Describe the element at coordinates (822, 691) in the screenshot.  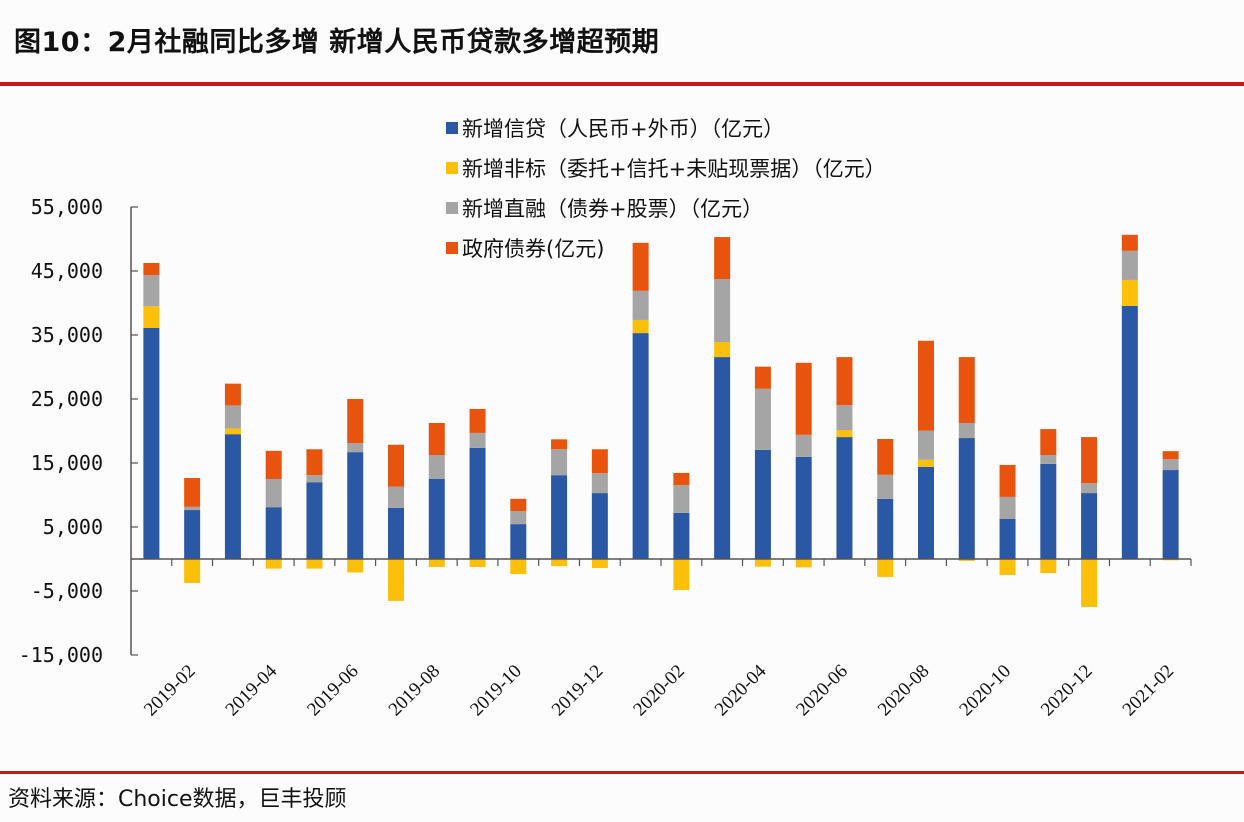
I see `x-tick-label: 2020-06` at that location.